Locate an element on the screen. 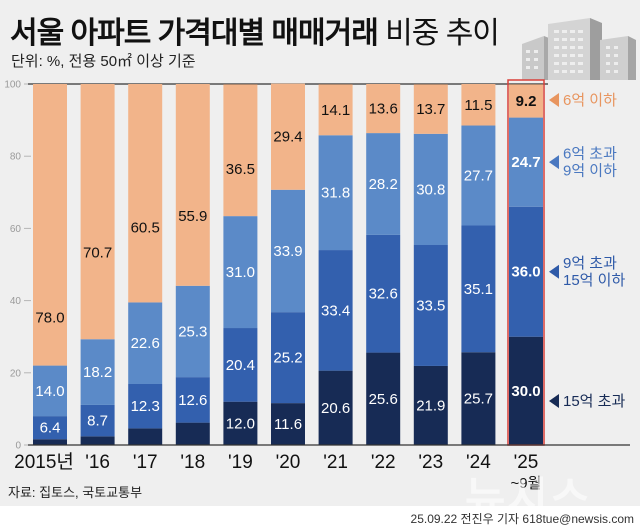 Image resolution: width=640 pixels, height=528 pixels. legend-label: 6억 초과 is located at coordinates (590, 154).